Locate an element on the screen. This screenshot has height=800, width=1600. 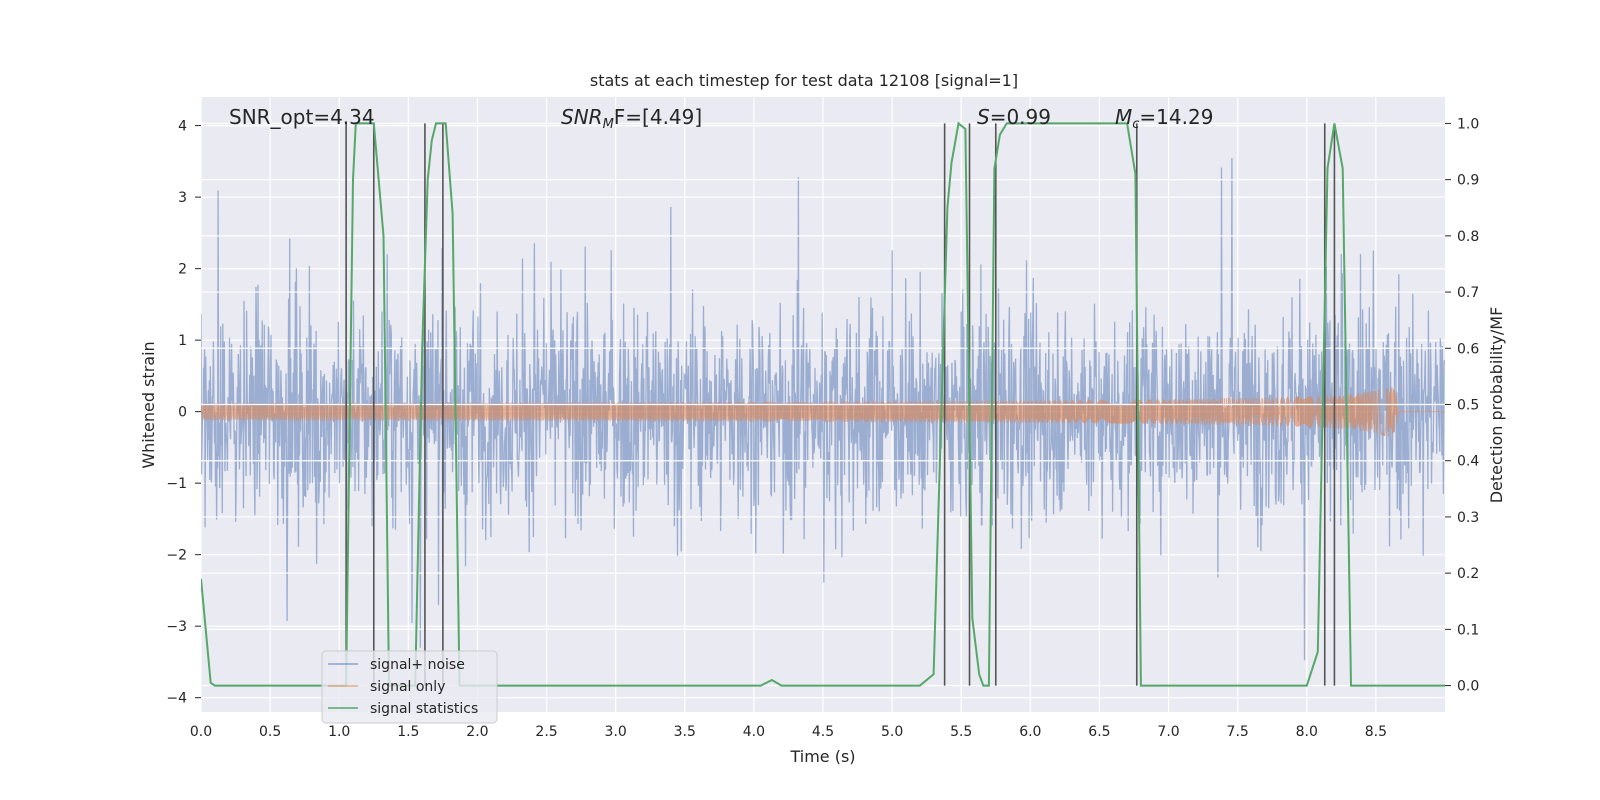
signal-only-line is located at coordinates (823, 412).